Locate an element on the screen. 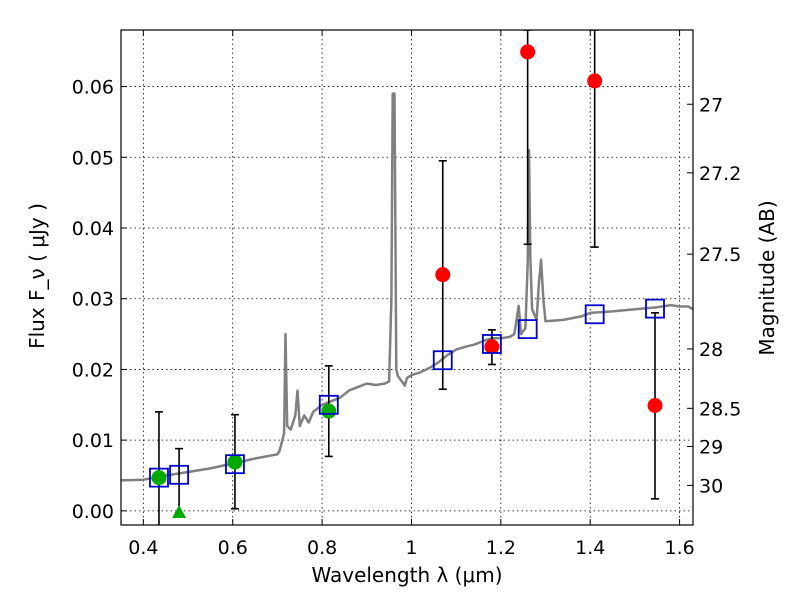 Image resolution: width=800 pixels, height=600 pixels. x-tick-label: 1.6 is located at coordinates (679, 548).